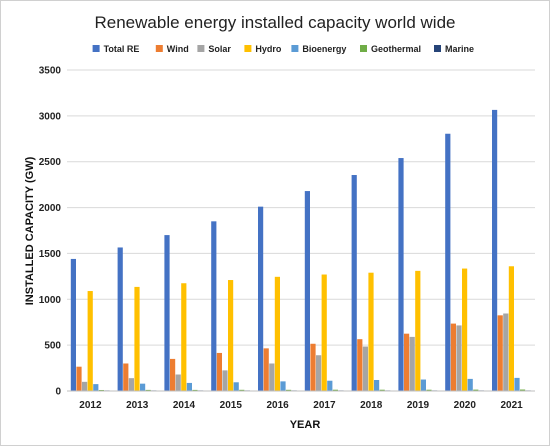 The height and width of the screenshot is (446, 550). Describe the element at coordinates (277, 405) in the screenshot. I see `x-tick-label: 2016` at that location.